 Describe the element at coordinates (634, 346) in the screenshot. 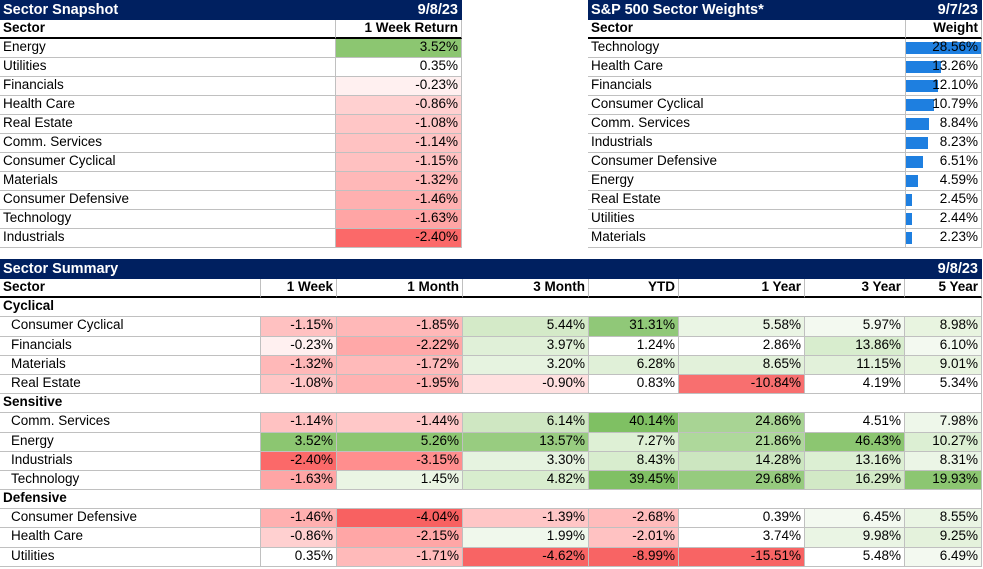

I see `return-value: 1.24%` at that location.